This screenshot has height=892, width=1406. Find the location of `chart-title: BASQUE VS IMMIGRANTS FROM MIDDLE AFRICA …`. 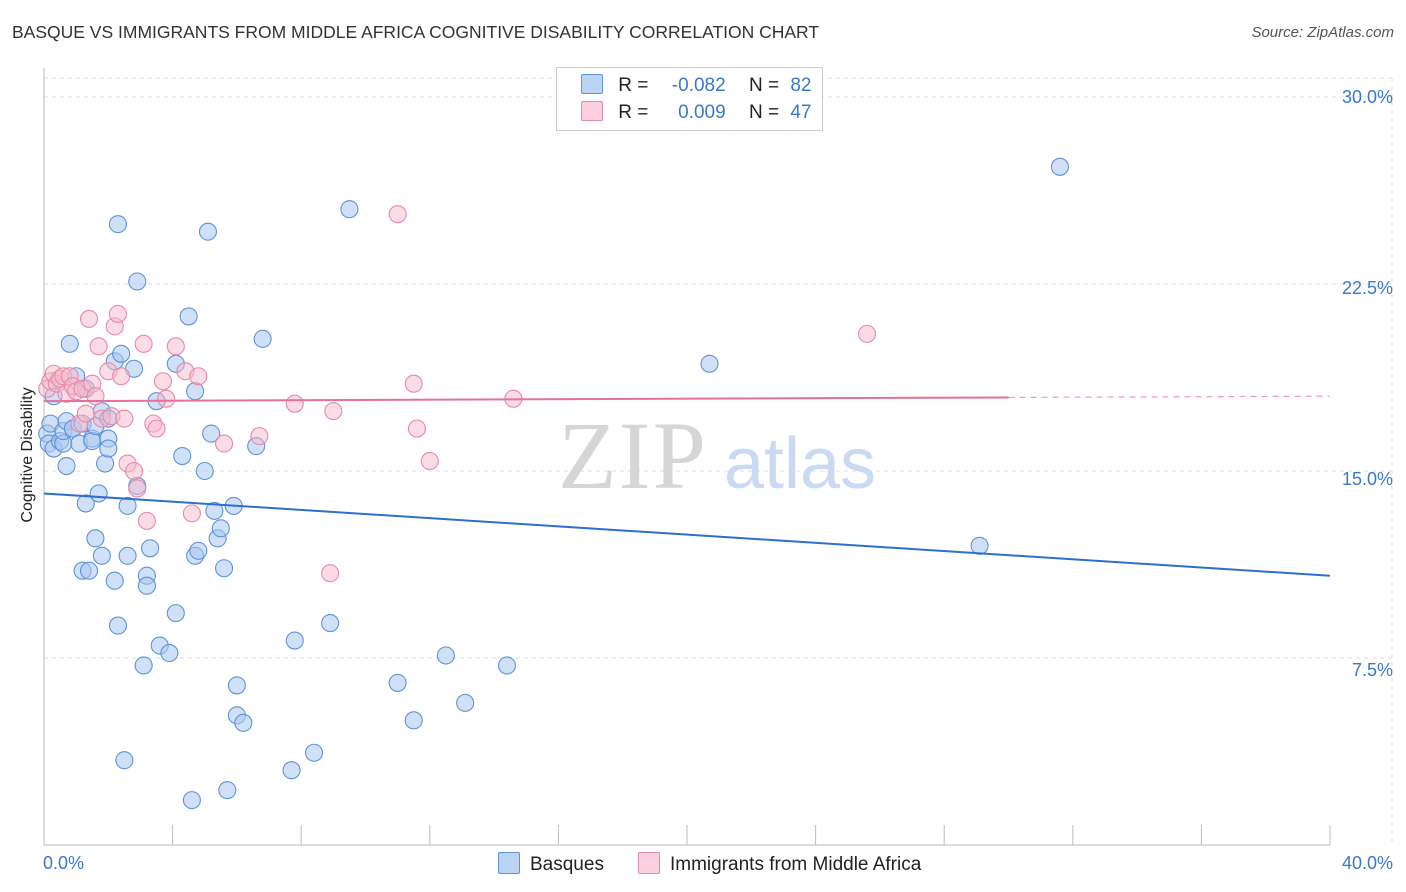

chart-title: BASQUE VS IMMIGRANTS FROM MIDDLE AFRICA … is located at coordinates (416, 32).